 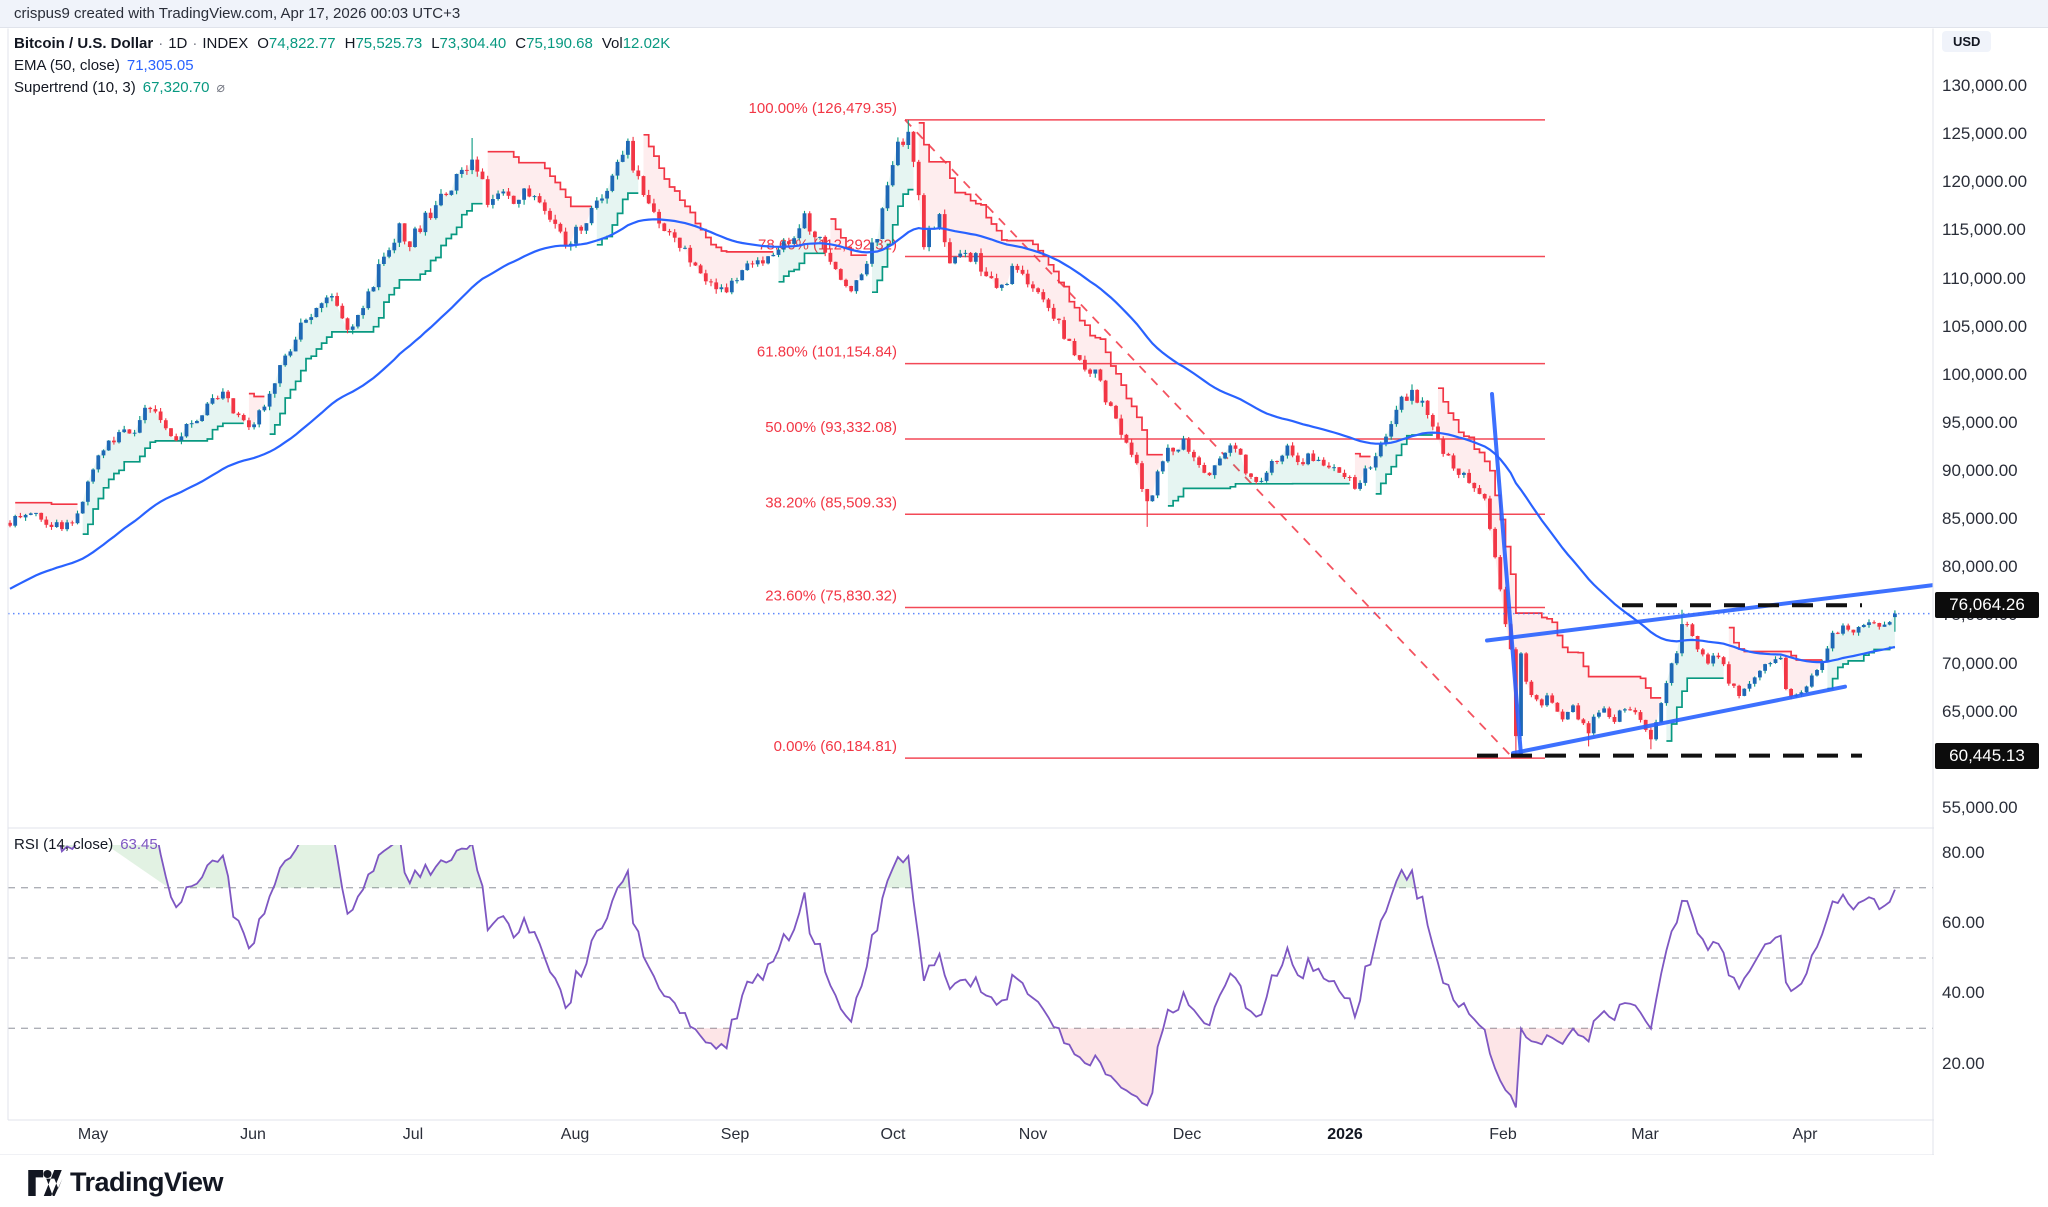 I want to click on price-axis-label: 55,000.00, so click(x=1980, y=807).